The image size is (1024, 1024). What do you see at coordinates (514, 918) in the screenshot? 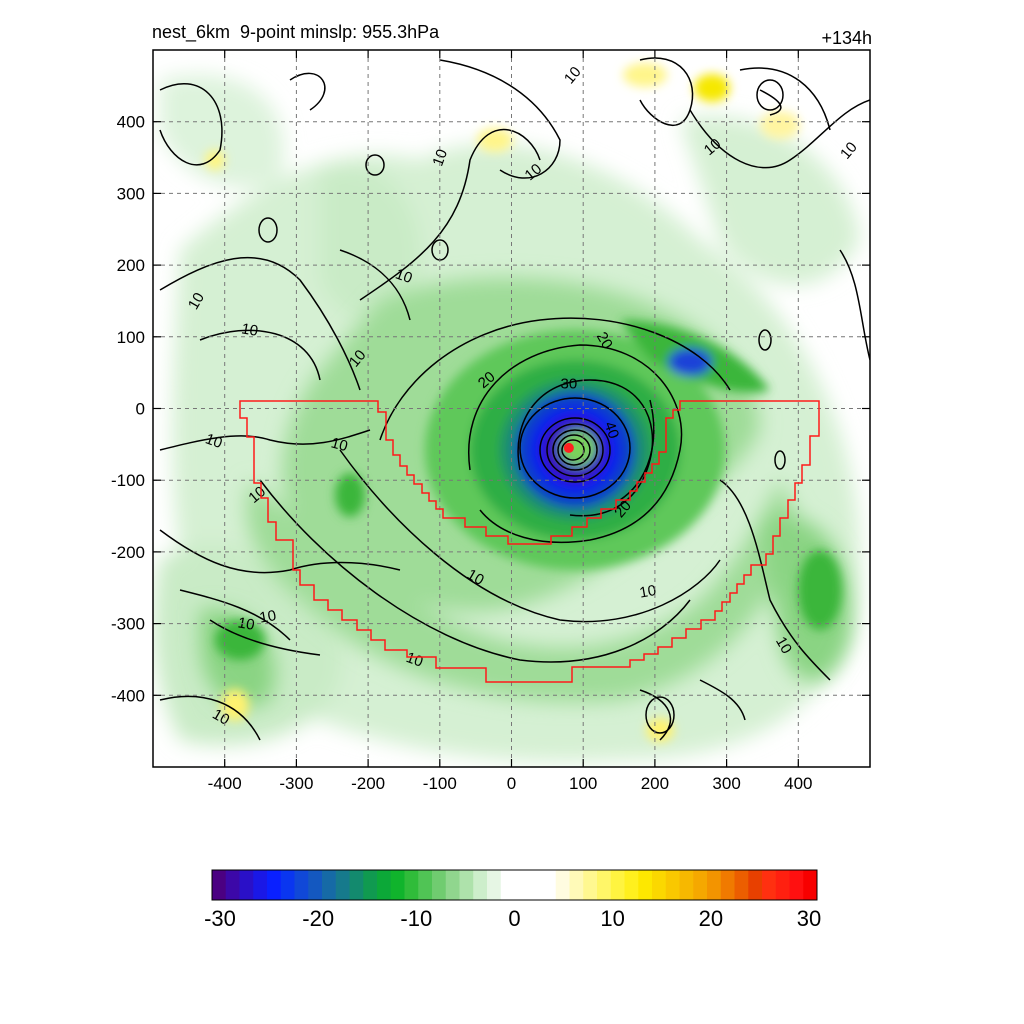
I see `colorbar-tick-label: 0` at bounding box center [514, 918].